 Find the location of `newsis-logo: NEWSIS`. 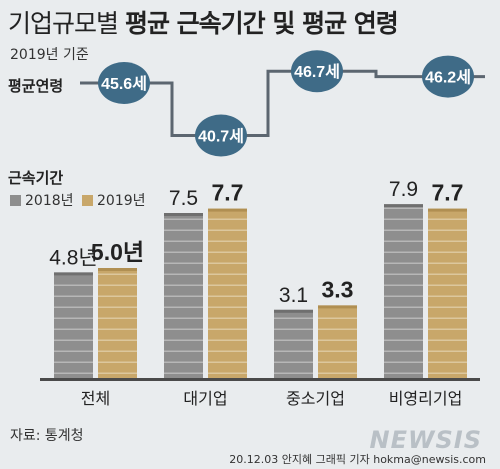

newsis-logo: NEWSIS is located at coordinates (425, 440).